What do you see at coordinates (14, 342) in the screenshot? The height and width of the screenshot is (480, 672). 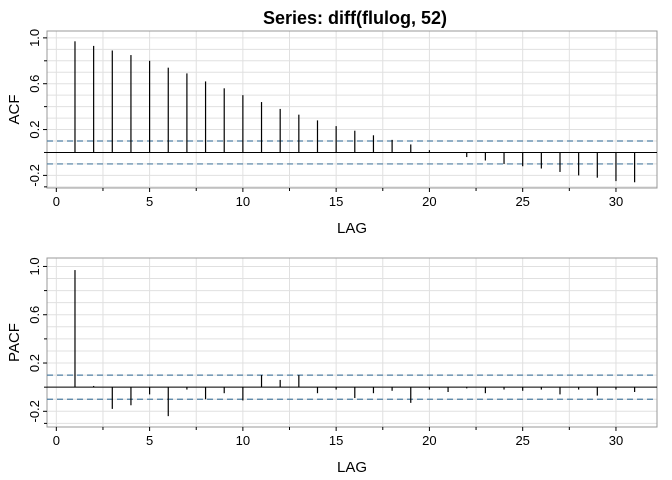 I see `y-axis-title: PACF` at bounding box center [14, 342].